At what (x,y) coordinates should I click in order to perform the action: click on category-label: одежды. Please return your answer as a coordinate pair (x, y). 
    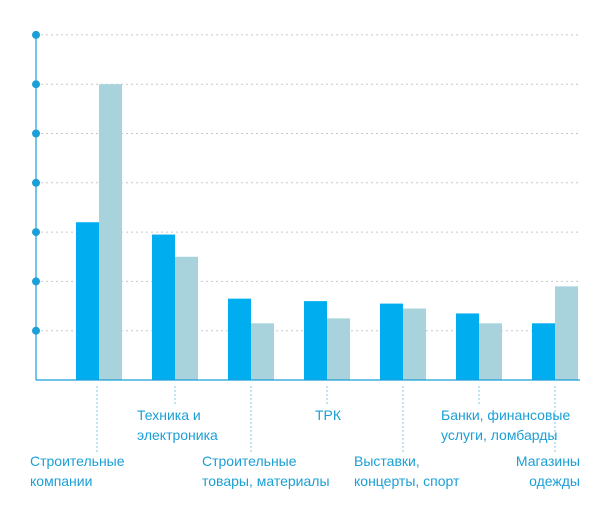
    Looking at the image, I should click on (554, 481).